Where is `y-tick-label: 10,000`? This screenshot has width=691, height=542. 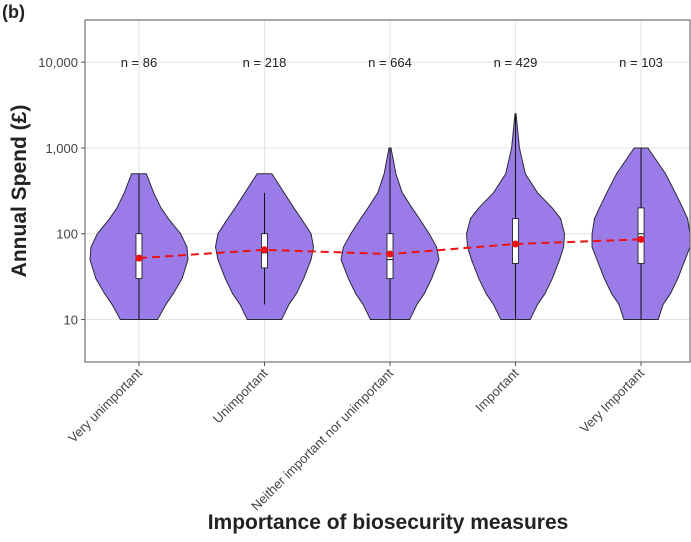 y-tick-label: 10,000 is located at coordinates (58, 62).